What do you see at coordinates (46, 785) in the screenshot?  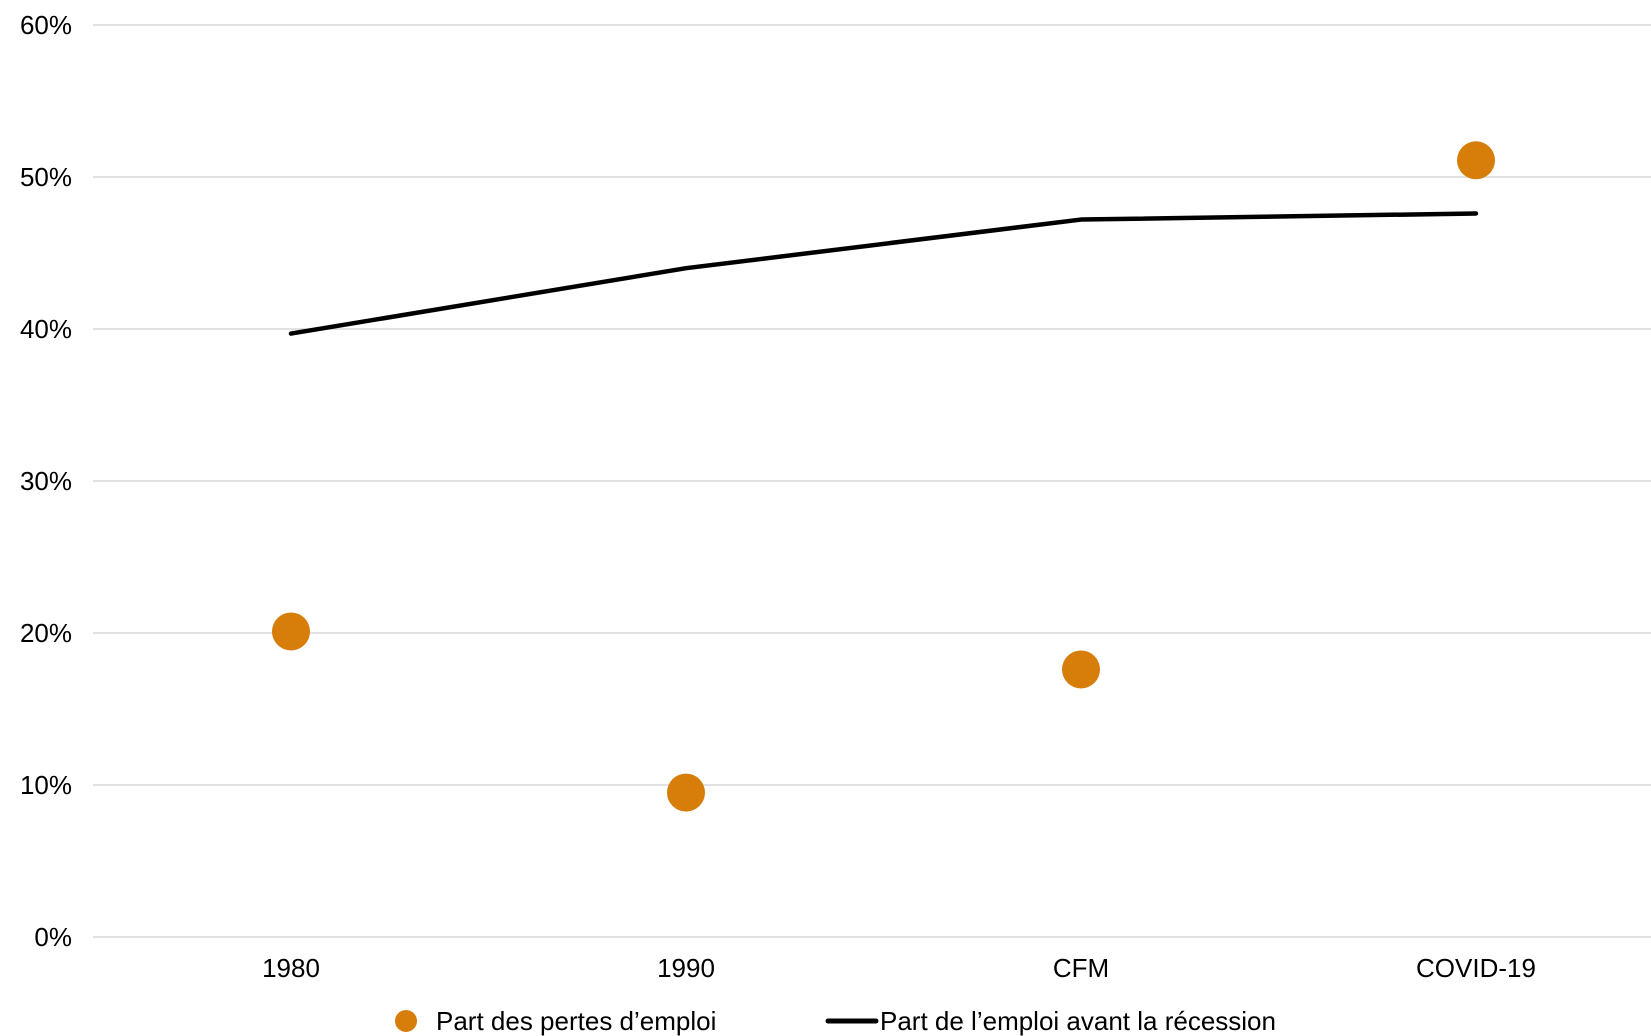 I see `y-tick-label: 10%` at bounding box center [46, 785].